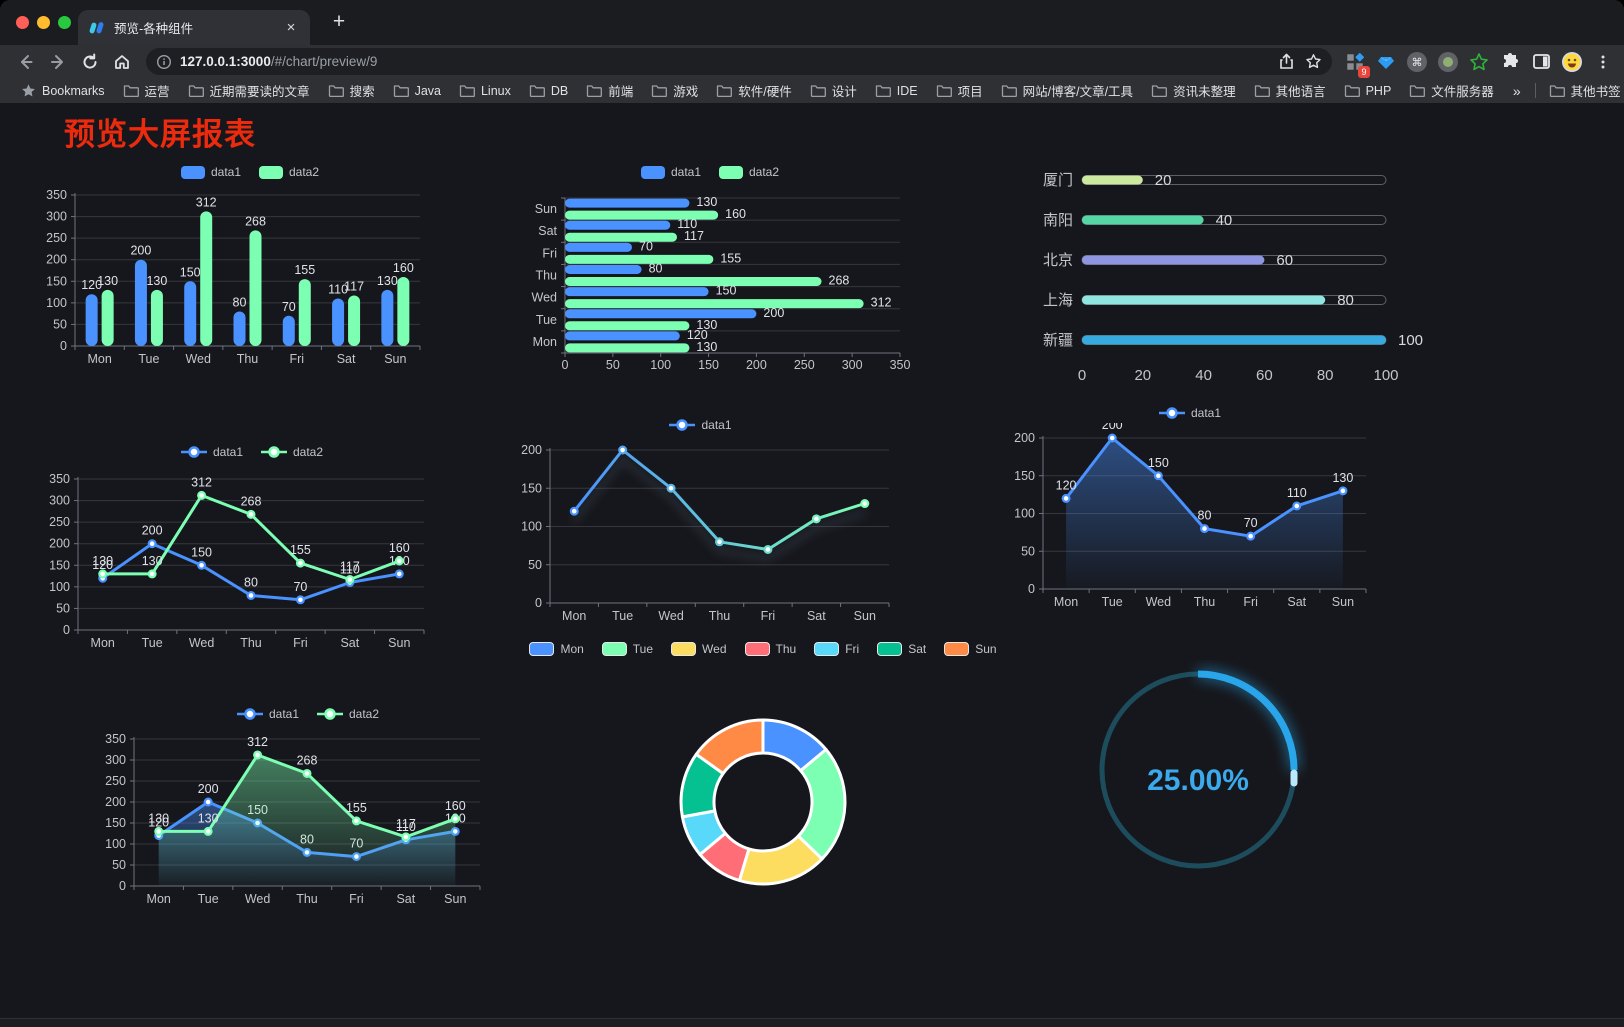 The image size is (1624, 1027). I want to click on bookmarks-overflow-chevron: », so click(1516, 90).